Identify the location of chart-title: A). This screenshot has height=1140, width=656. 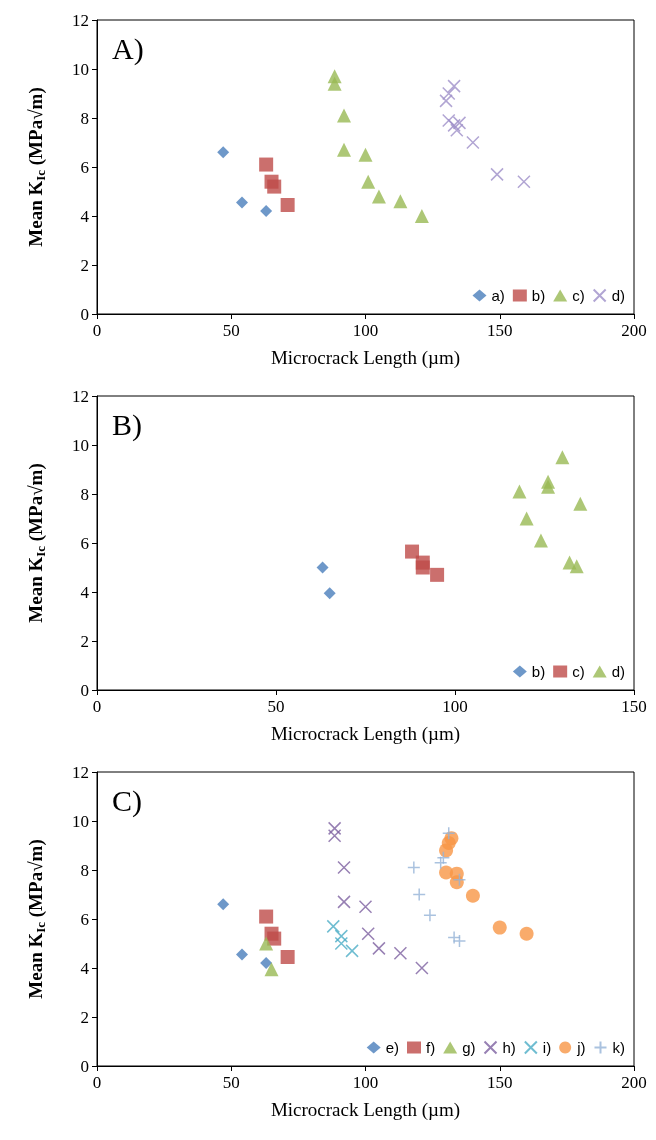
(128, 48).